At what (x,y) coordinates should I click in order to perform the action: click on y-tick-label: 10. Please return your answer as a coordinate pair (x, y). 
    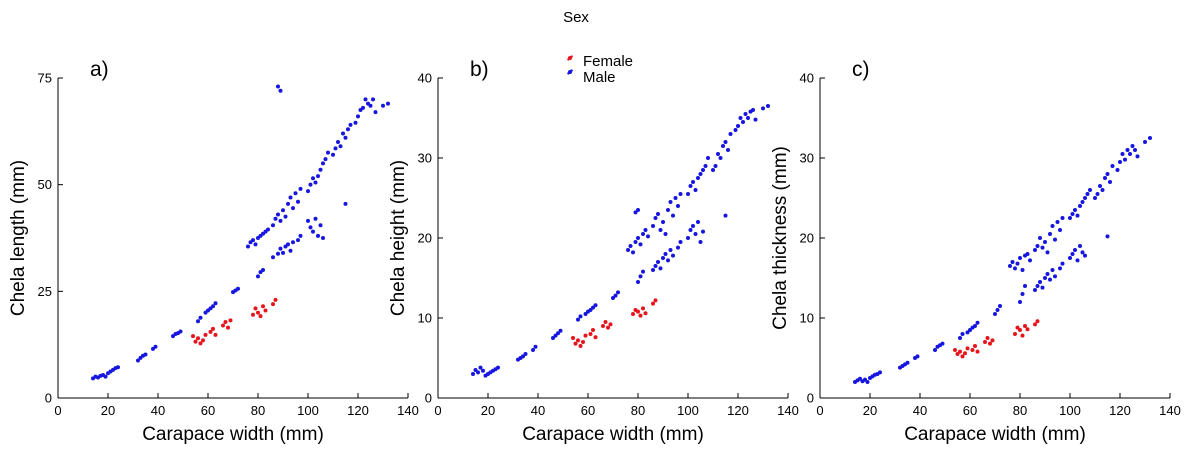
    Looking at the image, I should click on (425, 318).